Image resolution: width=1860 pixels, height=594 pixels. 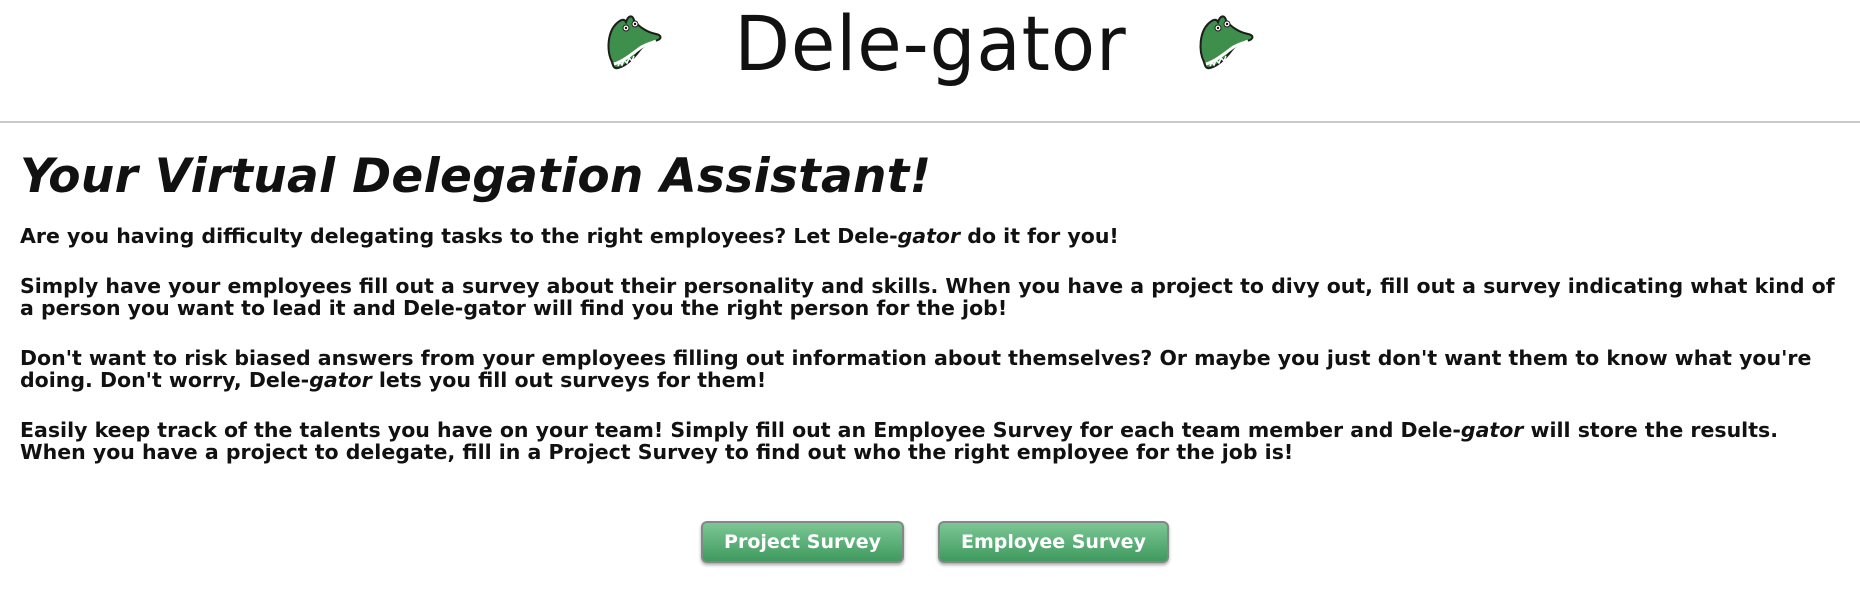 What do you see at coordinates (935, 541) in the screenshot?
I see `survey-buttons: Project Survey Employee Survey` at bounding box center [935, 541].